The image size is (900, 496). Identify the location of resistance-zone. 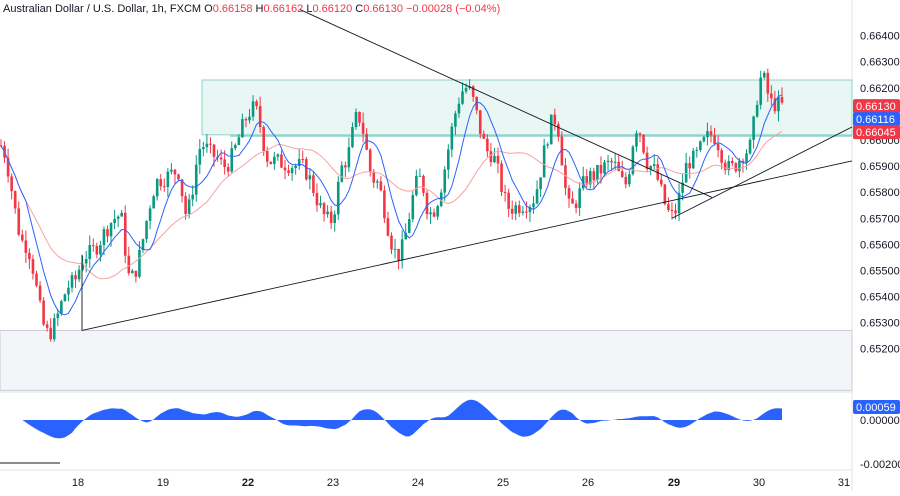
(527, 107).